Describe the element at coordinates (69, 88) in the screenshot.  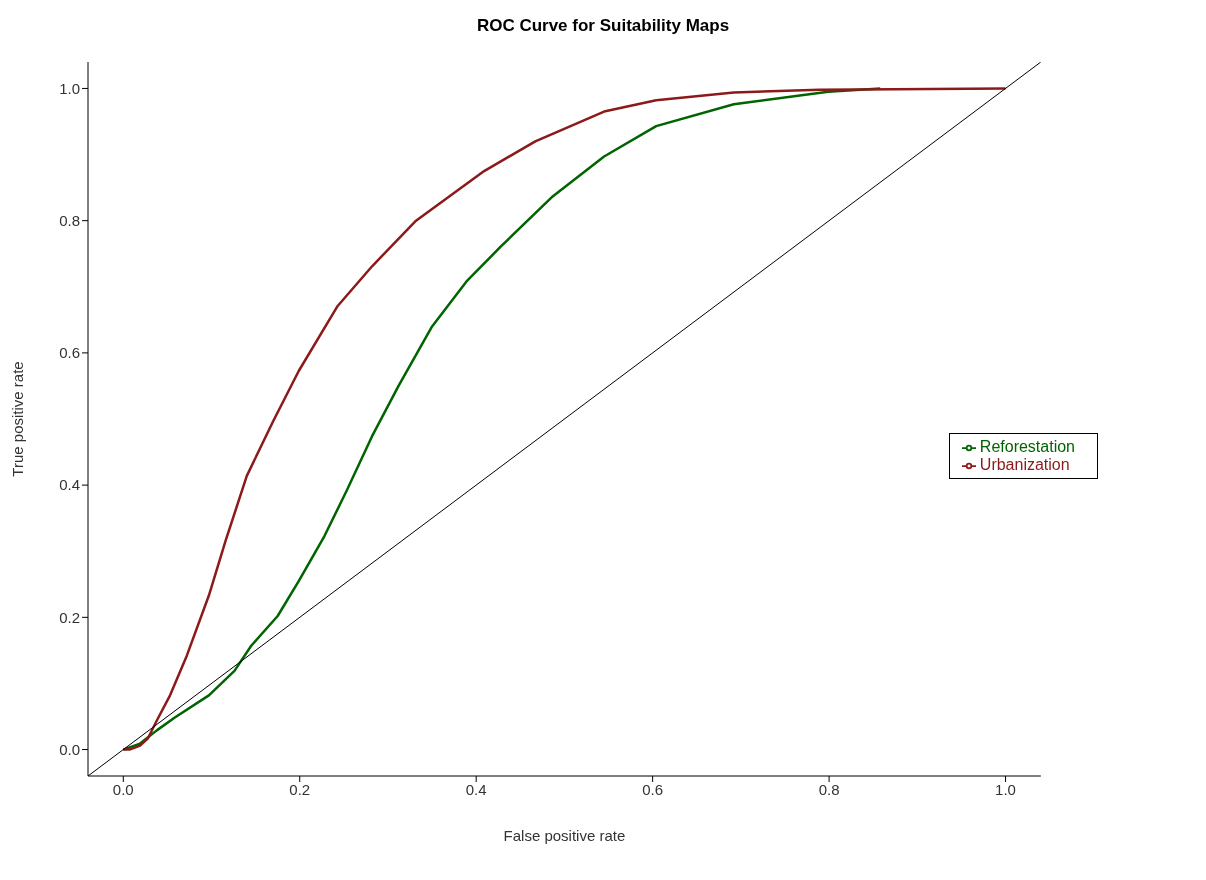
I see `y-tick-label: 1.0` at that location.